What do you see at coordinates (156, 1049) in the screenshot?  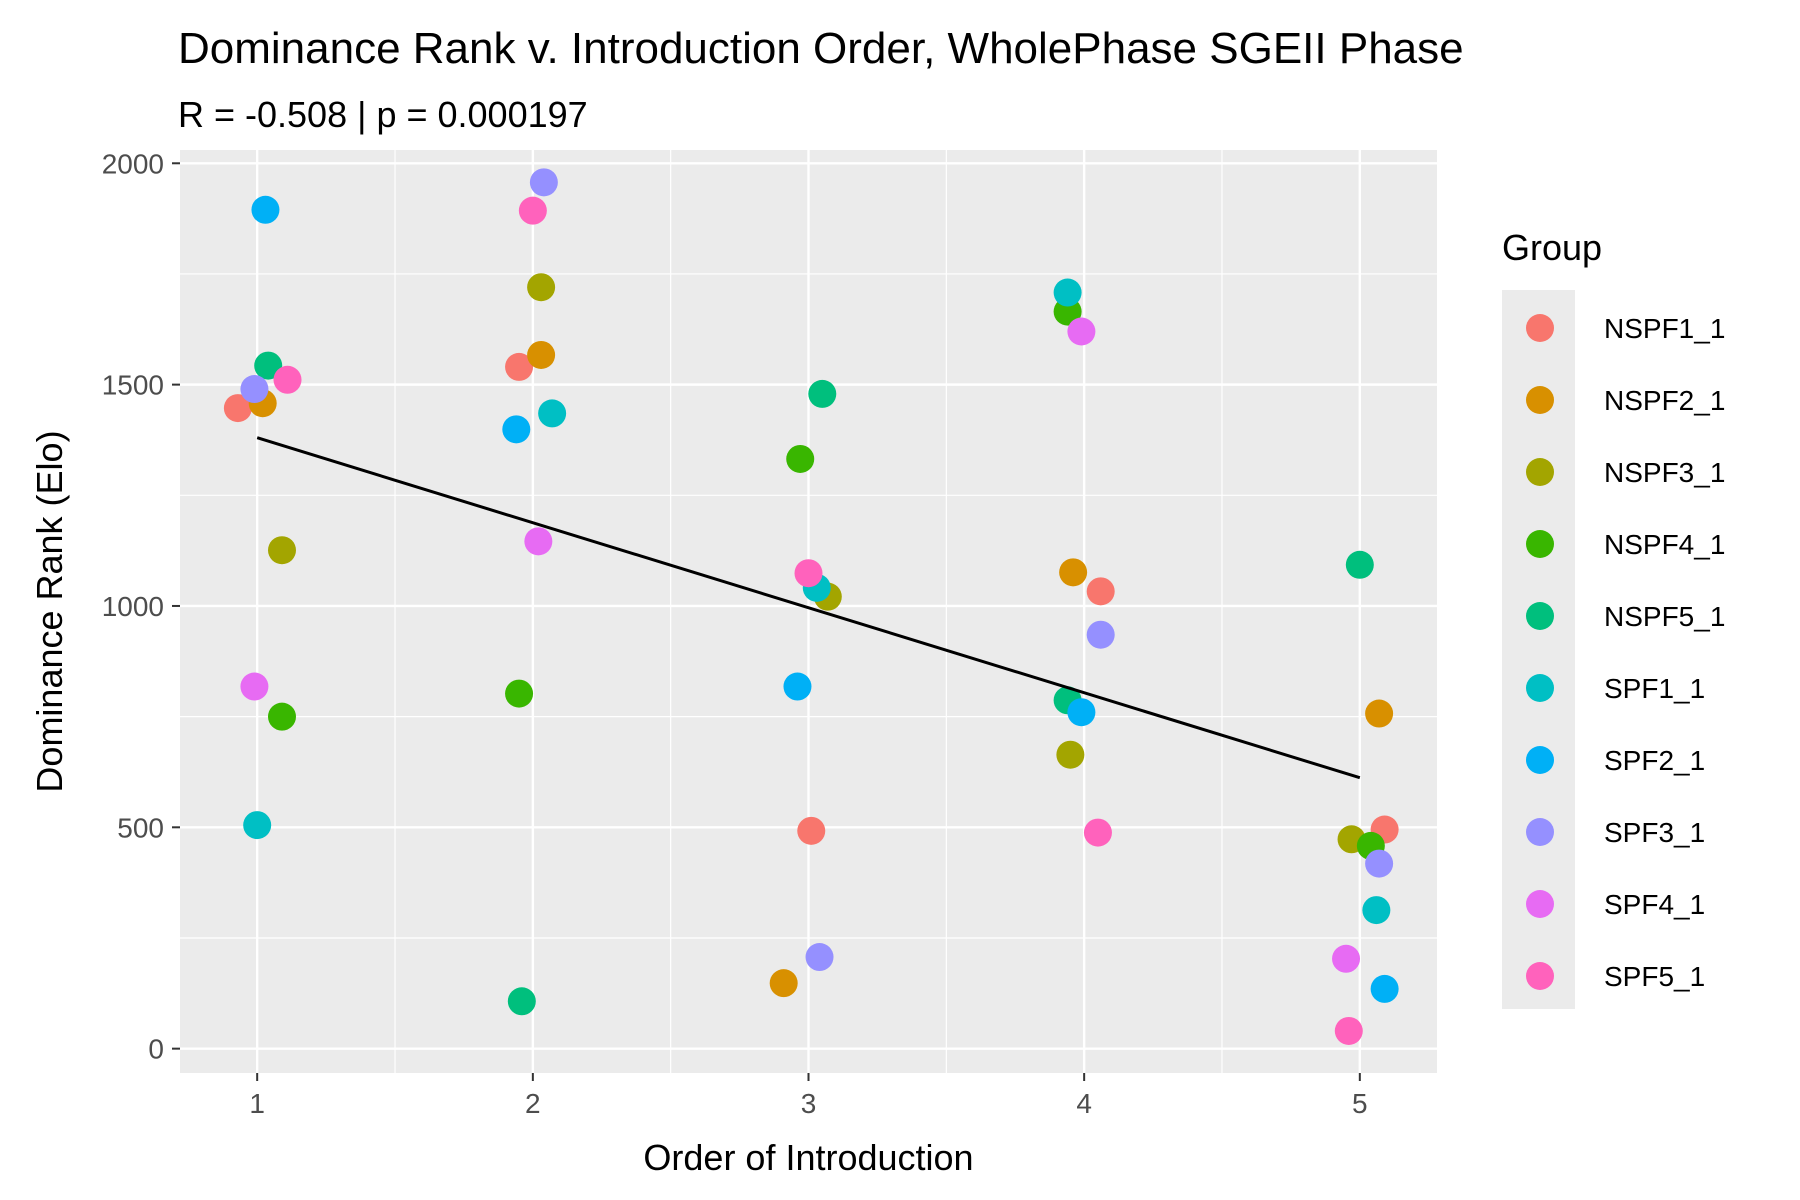 I see `y-tick-label: 0` at bounding box center [156, 1049].